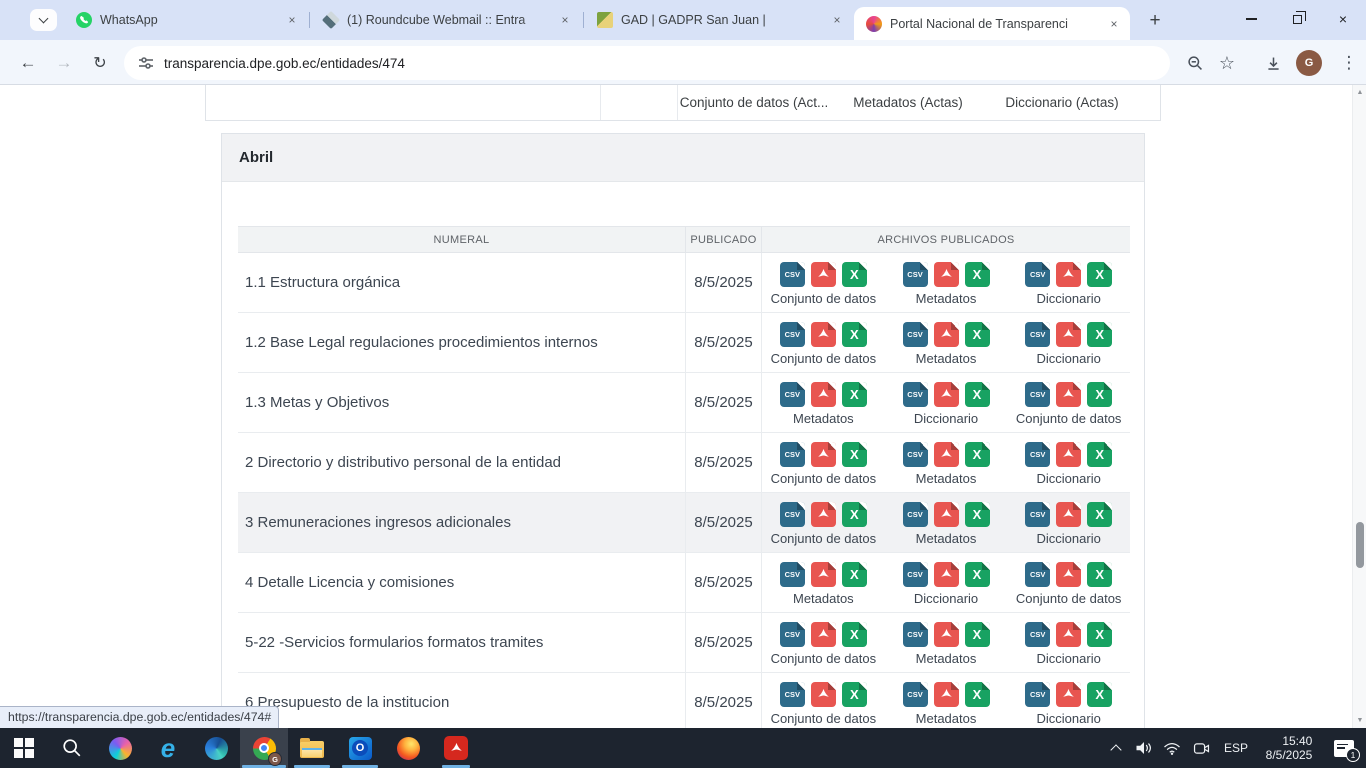 This screenshot has width=1366, height=768. What do you see at coordinates (100, 63) in the screenshot?
I see `reload-button: ↻` at bounding box center [100, 63].